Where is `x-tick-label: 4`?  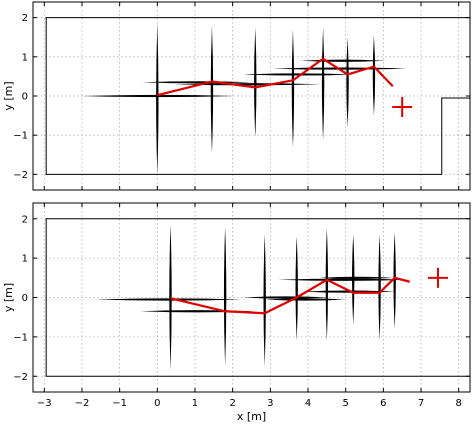 x-tick-label: 4 is located at coordinates (308, 403).